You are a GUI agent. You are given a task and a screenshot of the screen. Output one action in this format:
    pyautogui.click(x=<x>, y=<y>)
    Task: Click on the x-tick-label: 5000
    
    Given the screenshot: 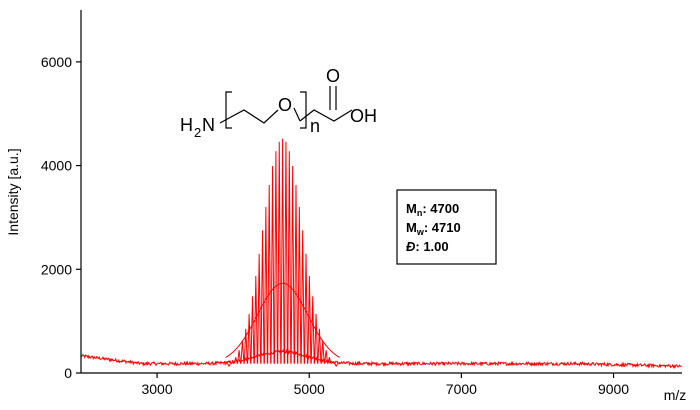 What is the action you would take?
    pyautogui.click(x=309, y=389)
    